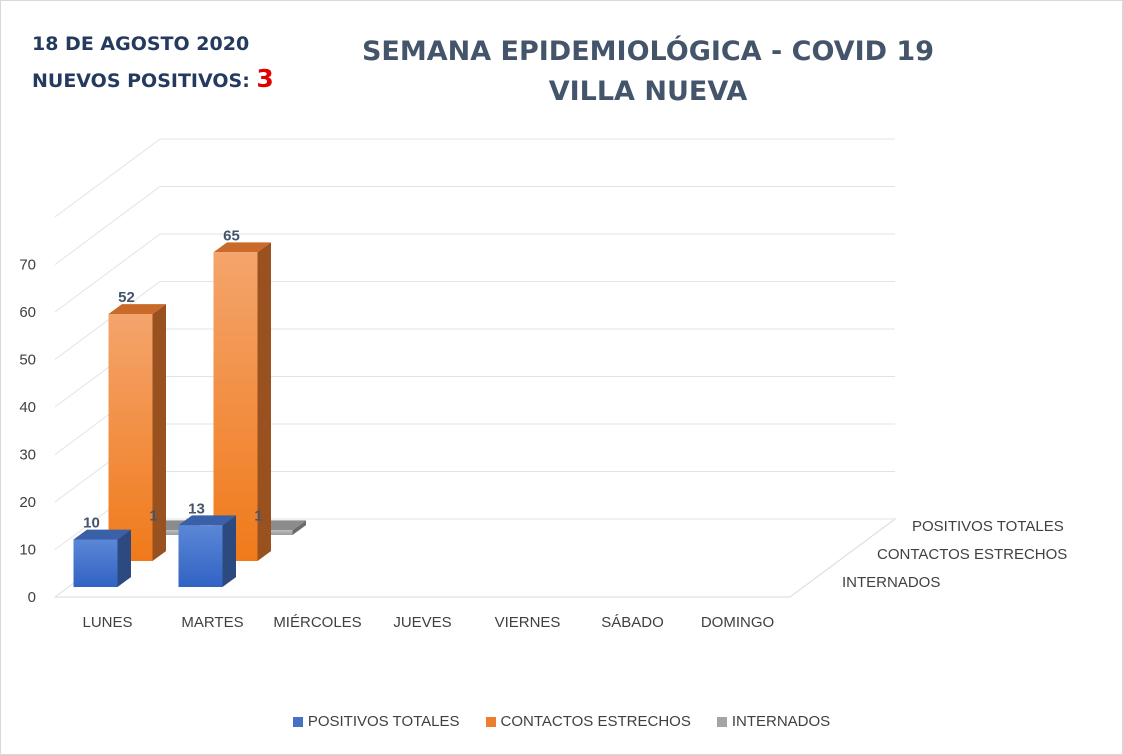 The width and height of the screenshot is (1123, 755). I want to click on legend-item-contactos: CONTACTOS ESTRECHOS, so click(588, 721).